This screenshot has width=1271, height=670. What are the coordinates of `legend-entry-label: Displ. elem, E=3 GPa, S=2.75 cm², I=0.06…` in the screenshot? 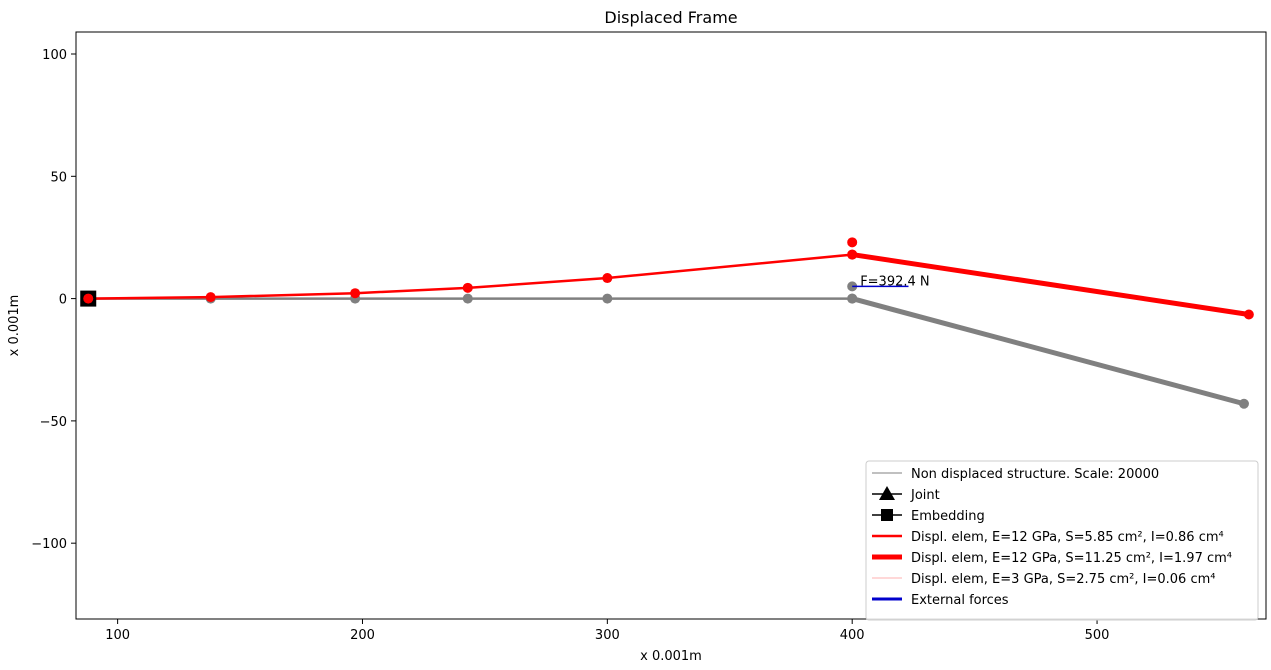 It's located at (1063, 579).